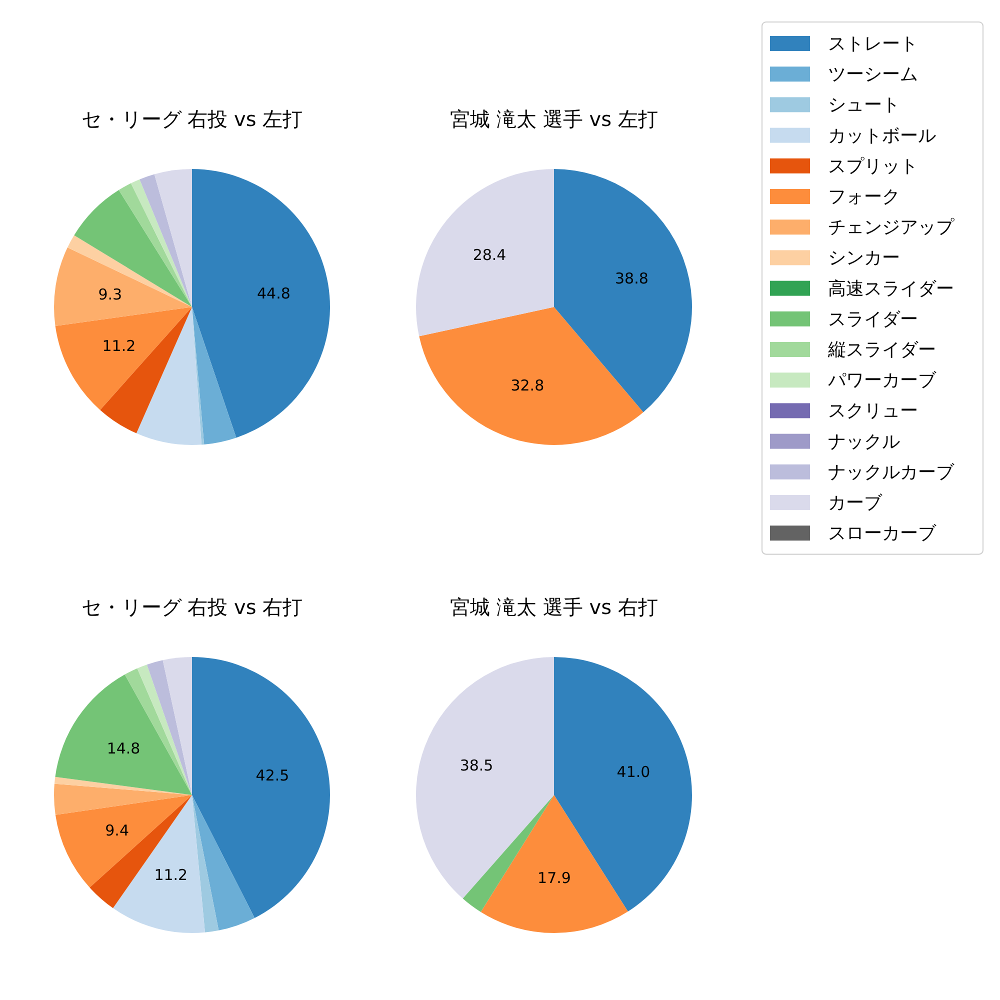 This screenshot has height=1000, width=1000. I want to click on data-label: 14.8, so click(123, 748).